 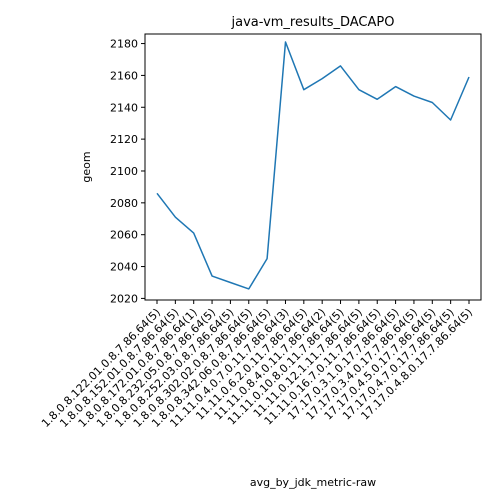 I want to click on y-tick-label: 2160, so click(x=124, y=75).